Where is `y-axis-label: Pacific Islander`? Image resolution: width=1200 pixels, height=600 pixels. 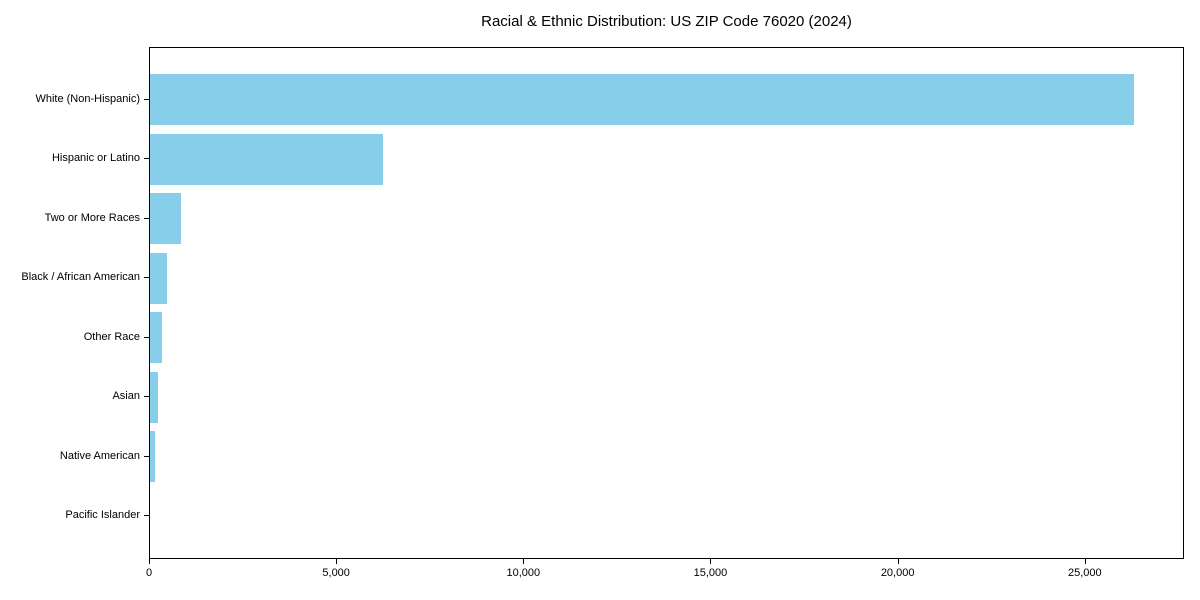 y-axis-label: Pacific Islander is located at coordinates (102, 515).